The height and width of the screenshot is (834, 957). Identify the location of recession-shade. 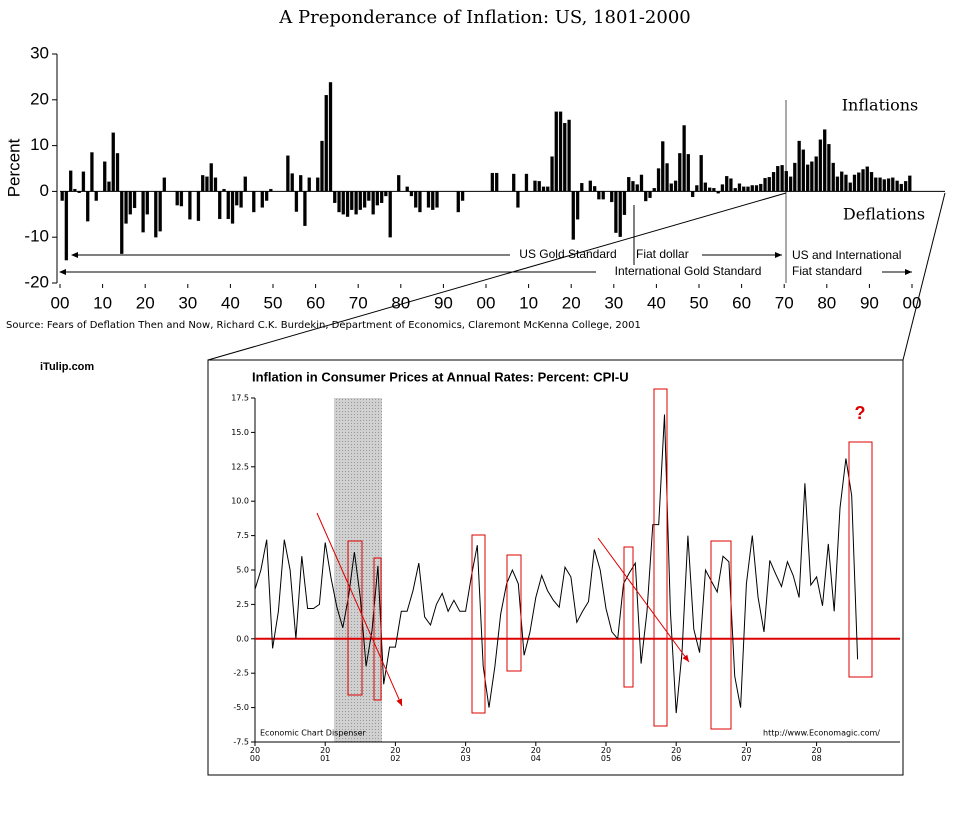
(358, 570).